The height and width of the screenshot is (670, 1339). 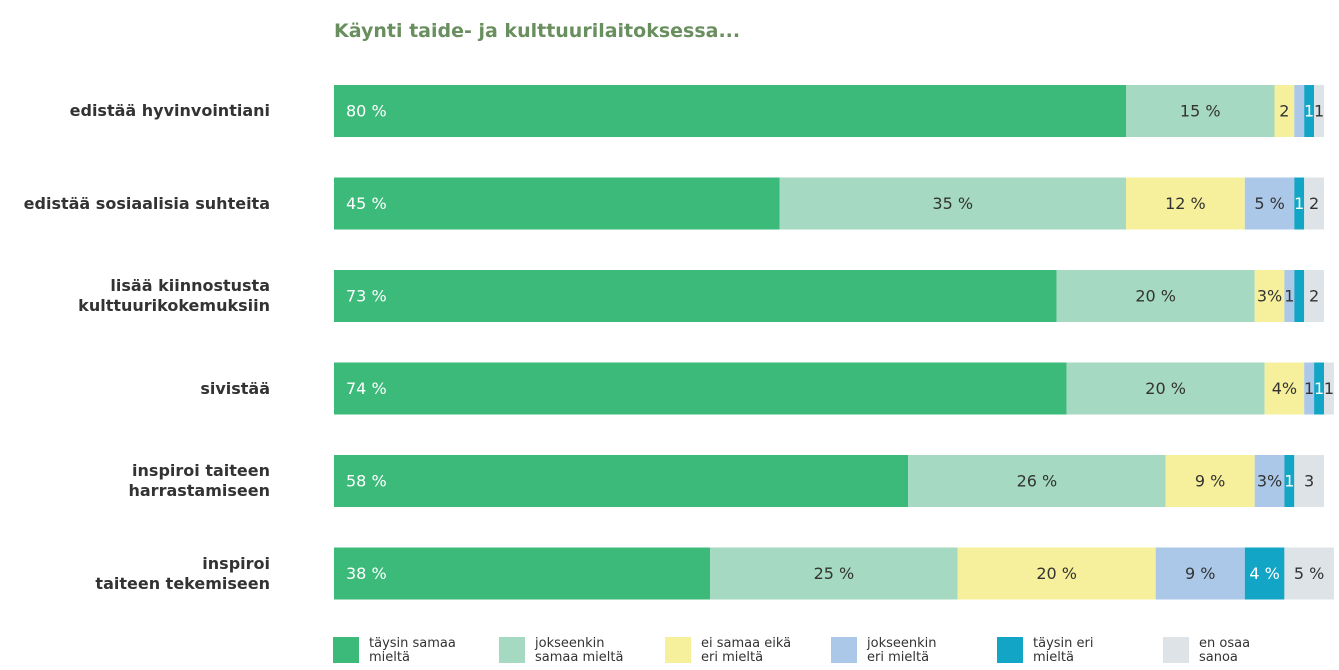 I want to click on value-label: 4 %, so click(x=1264, y=573).